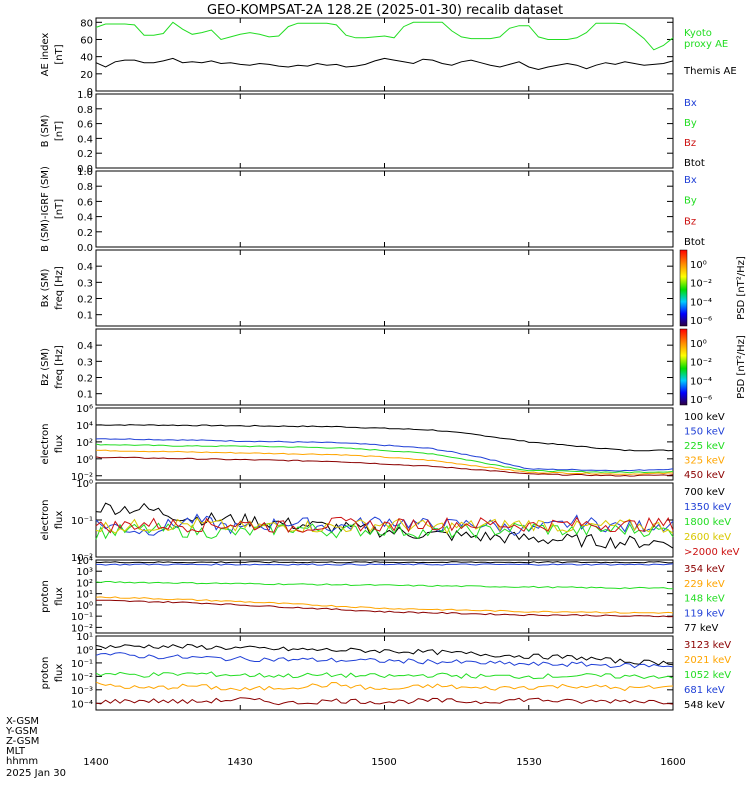 Image resolution: width=750 pixels, height=800 pixels. What do you see at coordinates (384, 686) in the screenshot?
I see `series-line-2021-keV` at bounding box center [384, 686].